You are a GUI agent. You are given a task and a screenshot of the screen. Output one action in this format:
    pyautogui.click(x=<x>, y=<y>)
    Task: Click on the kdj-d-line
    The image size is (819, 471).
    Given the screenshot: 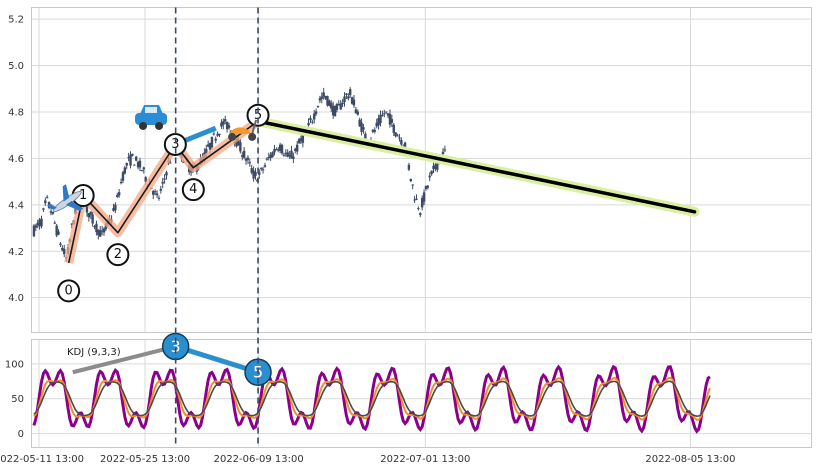 What is the action you would take?
    pyautogui.click(x=372, y=399)
    